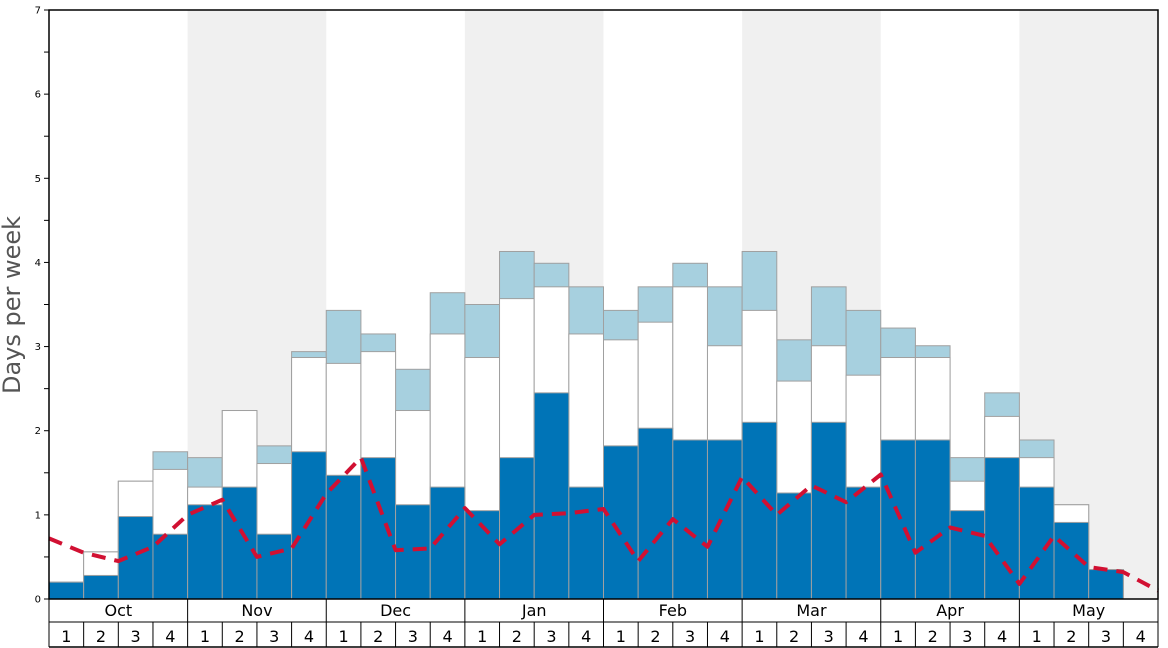 The image size is (1168, 648). Describe the element at coordinates (395, 610) in the screenshot. I see `month-label-dec: Dec` at that location.